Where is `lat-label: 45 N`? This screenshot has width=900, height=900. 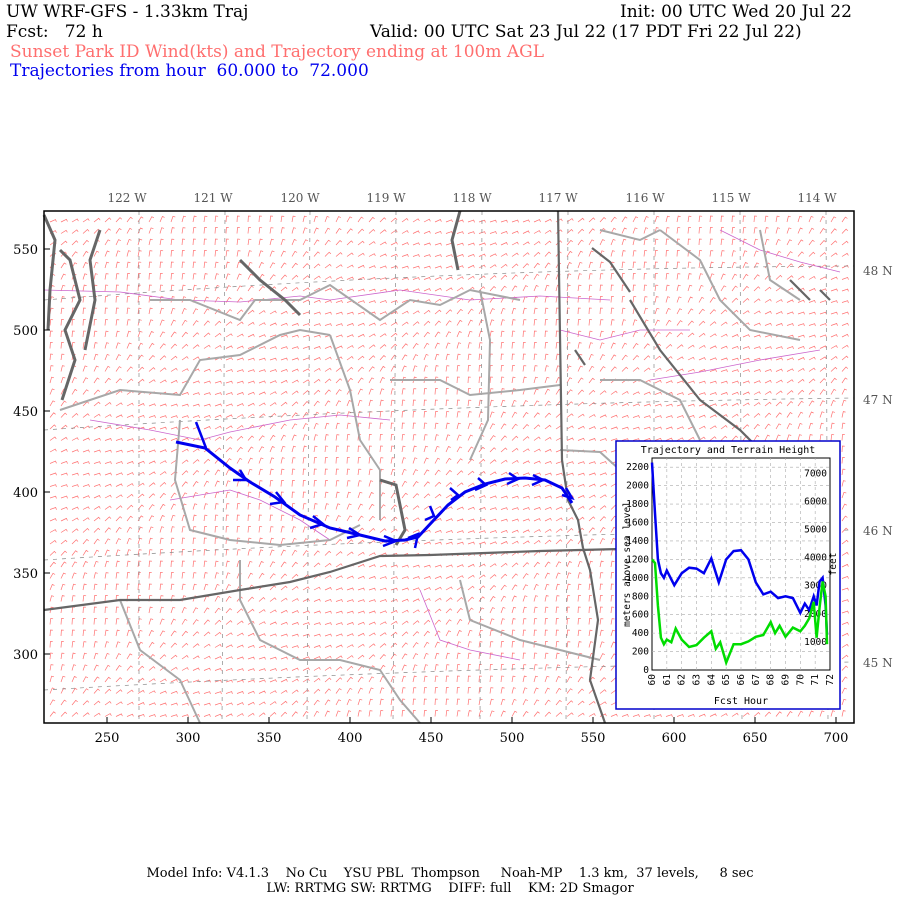 lat-label: 45 N is located at coordinates (878, 663).